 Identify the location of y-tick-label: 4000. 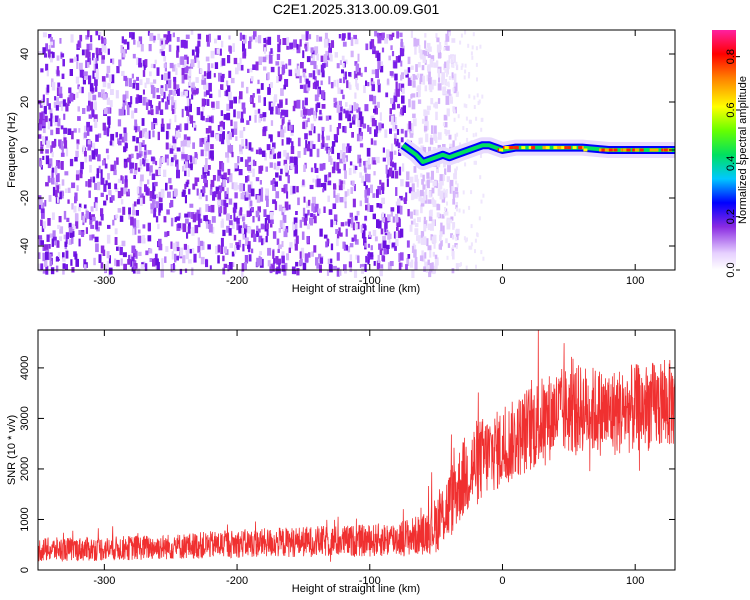
(25, 368).